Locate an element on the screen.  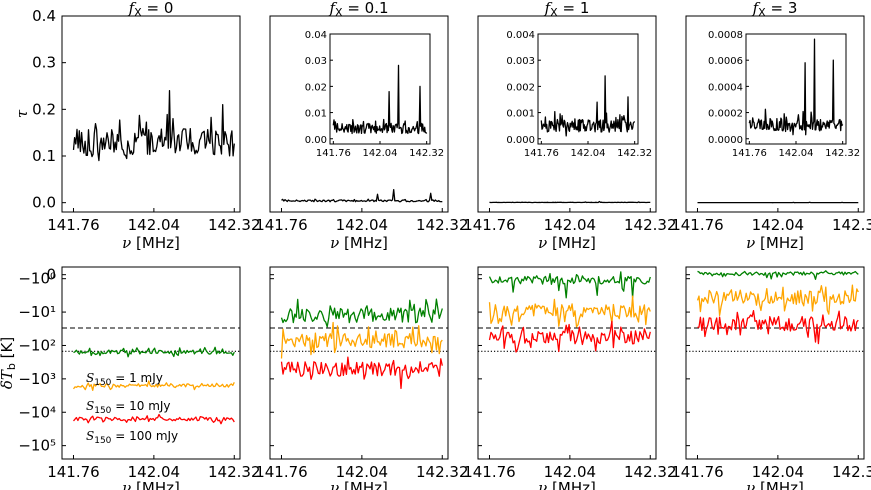
tau_fx3-inset-axes is located at coordinates (796, 89).